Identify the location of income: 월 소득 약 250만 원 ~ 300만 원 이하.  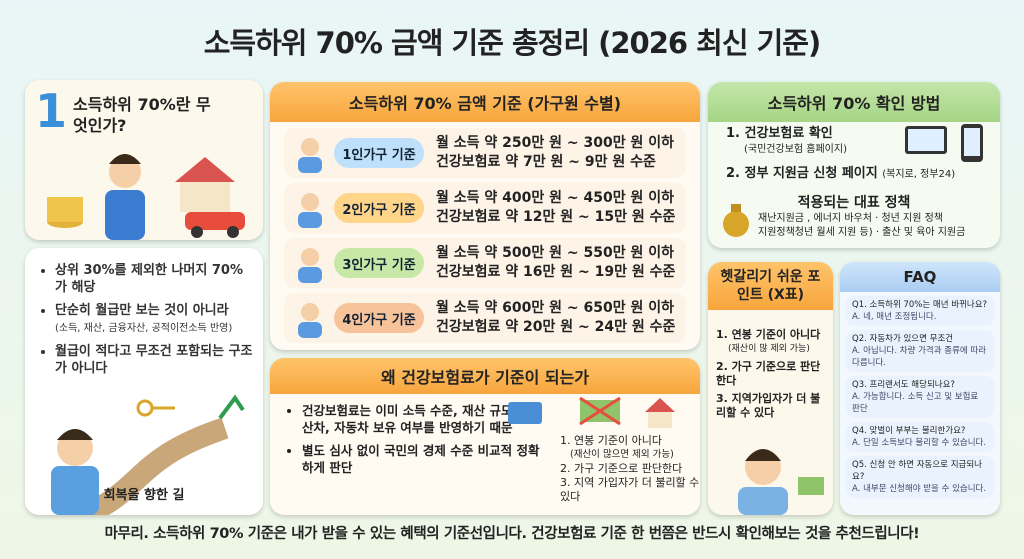
(555, 143).